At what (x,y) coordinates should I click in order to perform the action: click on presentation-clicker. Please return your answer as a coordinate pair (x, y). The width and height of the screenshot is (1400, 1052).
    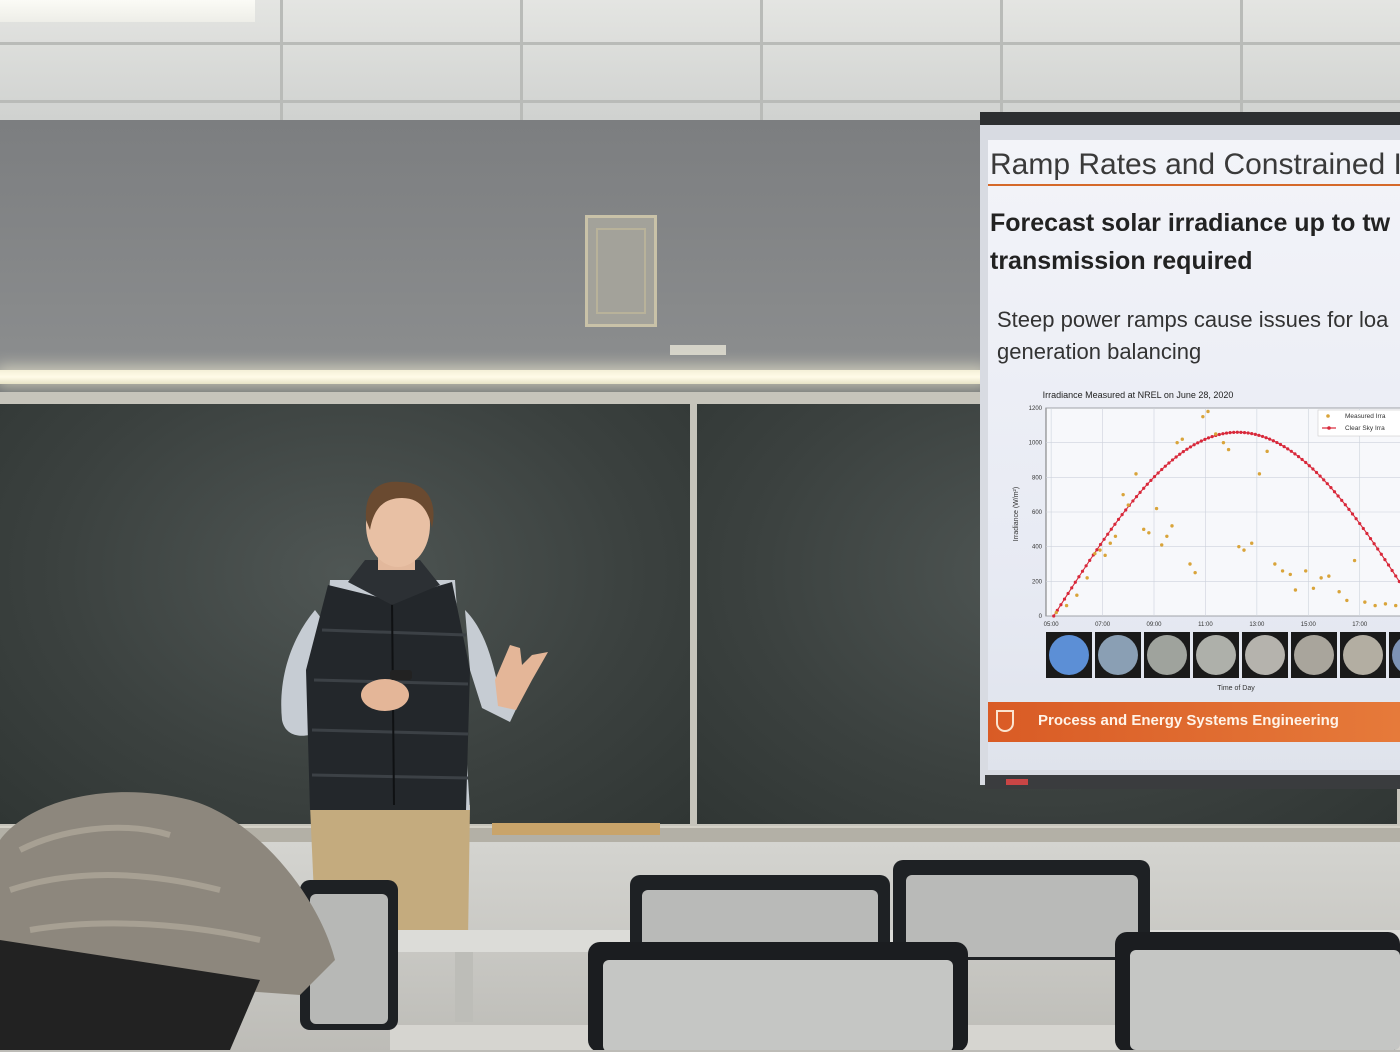
    Looking at the image, I should click on (401, 675).